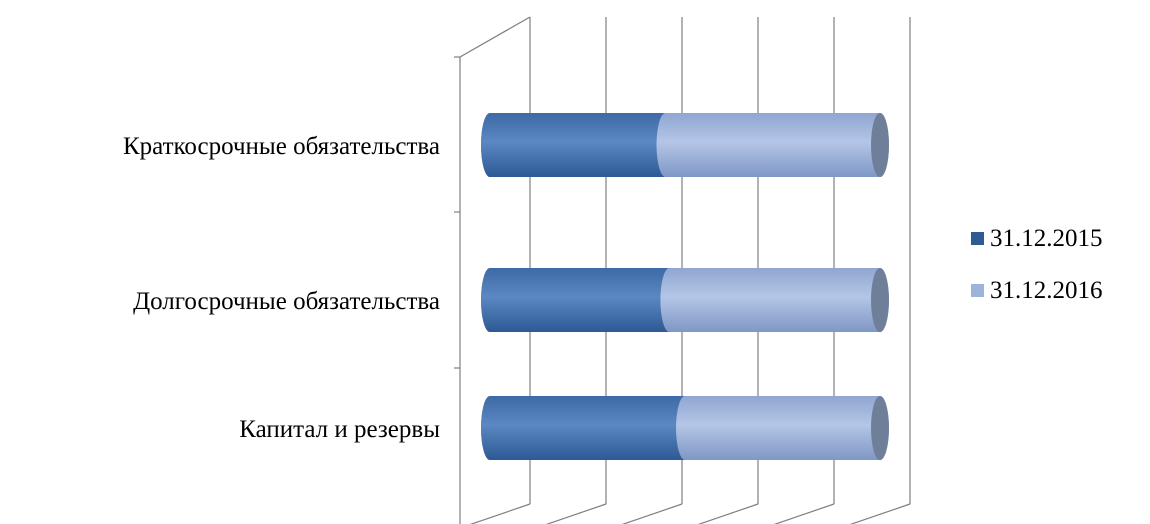  I want to click on legend-item: 31.12.2015, so click(1037, 238).